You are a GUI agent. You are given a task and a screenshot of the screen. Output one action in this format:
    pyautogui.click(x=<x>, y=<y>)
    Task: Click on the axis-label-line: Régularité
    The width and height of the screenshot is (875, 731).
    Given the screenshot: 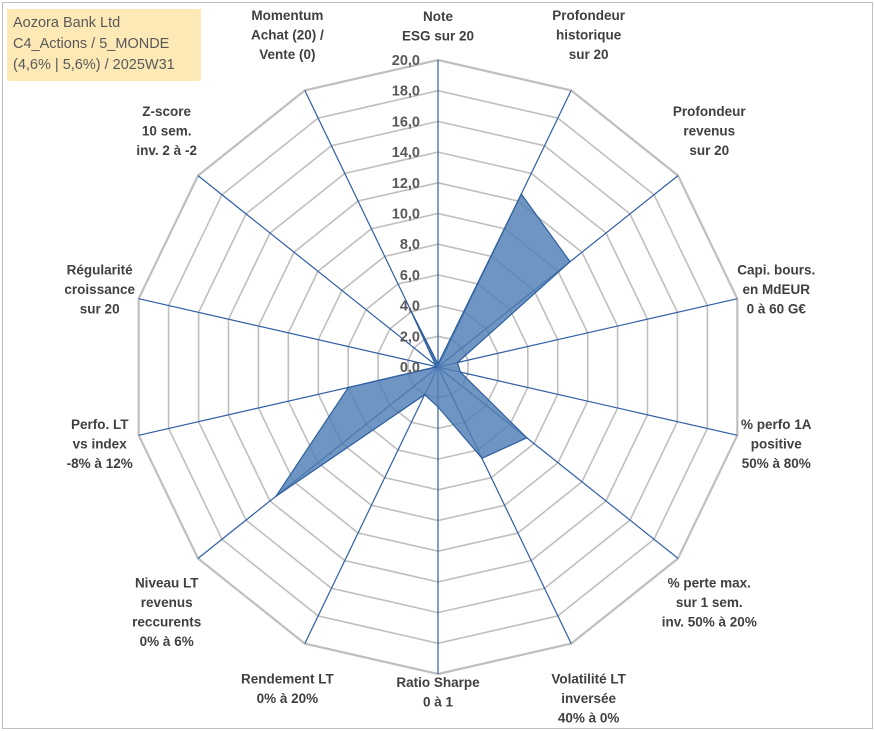 What is the action you would take?
    pyautogui.click(x=100, y=270)
    